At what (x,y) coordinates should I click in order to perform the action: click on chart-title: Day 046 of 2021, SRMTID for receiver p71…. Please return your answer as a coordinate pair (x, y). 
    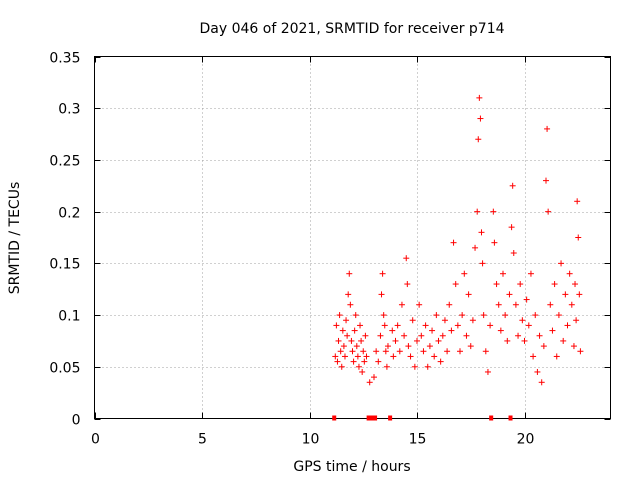
    Looking at the image, I should click on (351, 29).